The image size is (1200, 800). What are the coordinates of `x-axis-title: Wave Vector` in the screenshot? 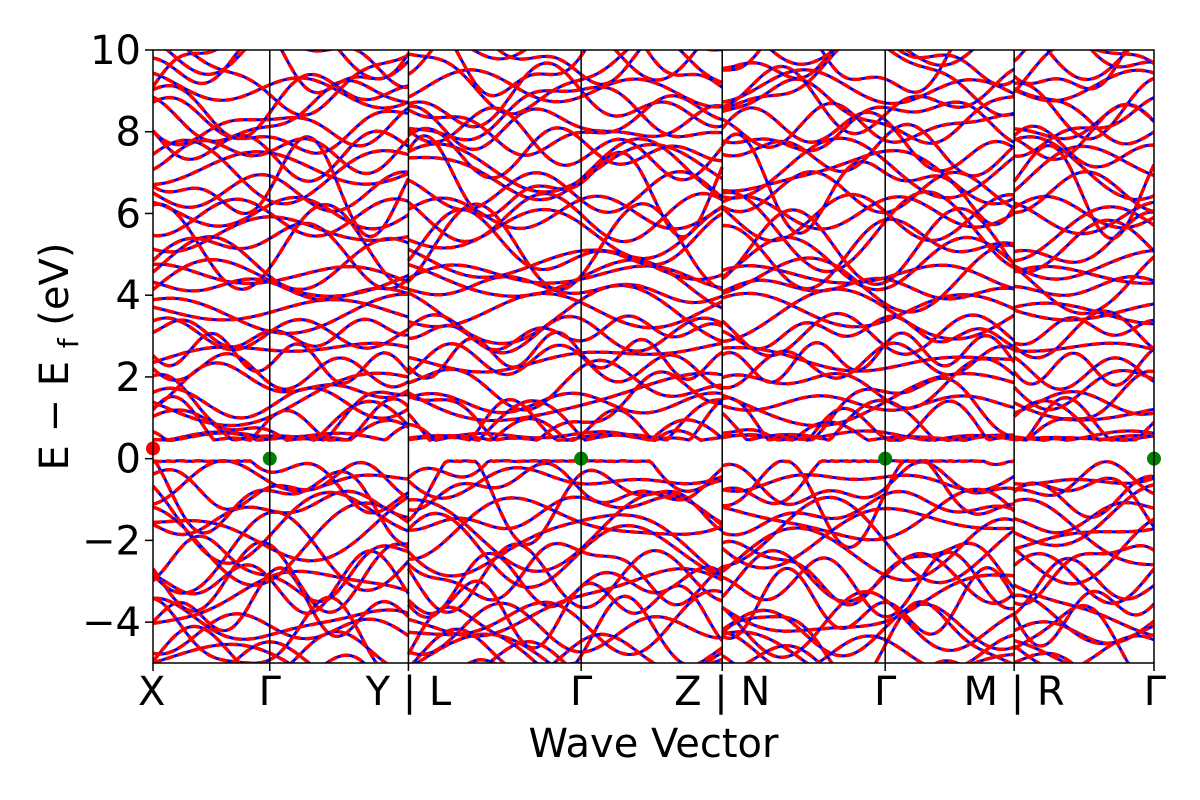 It's located at (654, 744).